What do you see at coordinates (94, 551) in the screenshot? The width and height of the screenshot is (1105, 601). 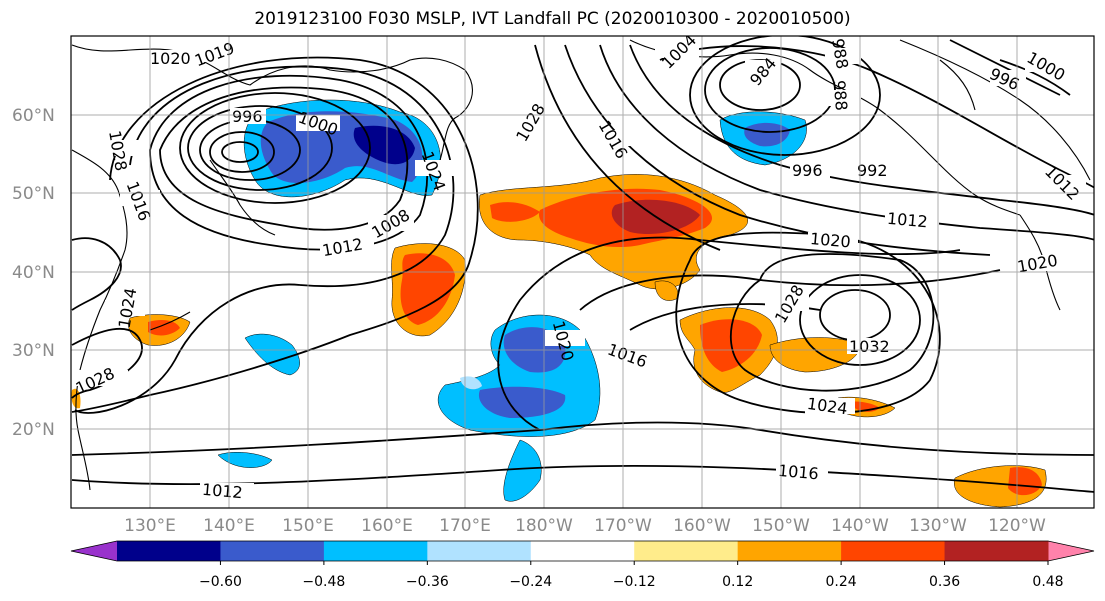 I see `colorbar-extend-min` at bounding box center [94, 551].